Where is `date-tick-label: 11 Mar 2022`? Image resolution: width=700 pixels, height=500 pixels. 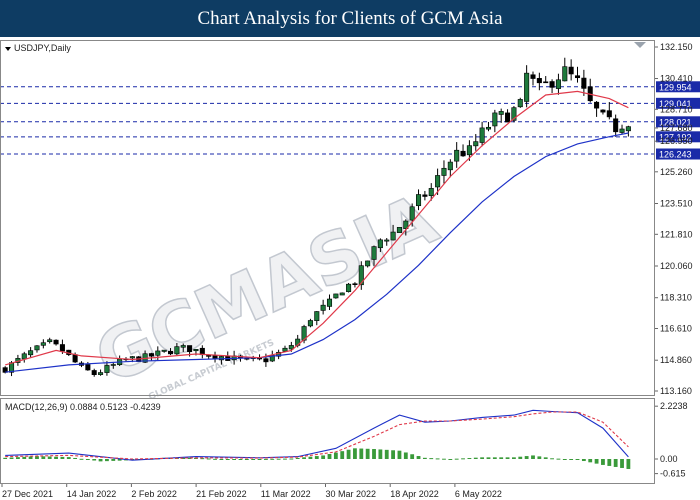 date-tick-label: 11 Mar 2022 is located at coordinates (286, 494).